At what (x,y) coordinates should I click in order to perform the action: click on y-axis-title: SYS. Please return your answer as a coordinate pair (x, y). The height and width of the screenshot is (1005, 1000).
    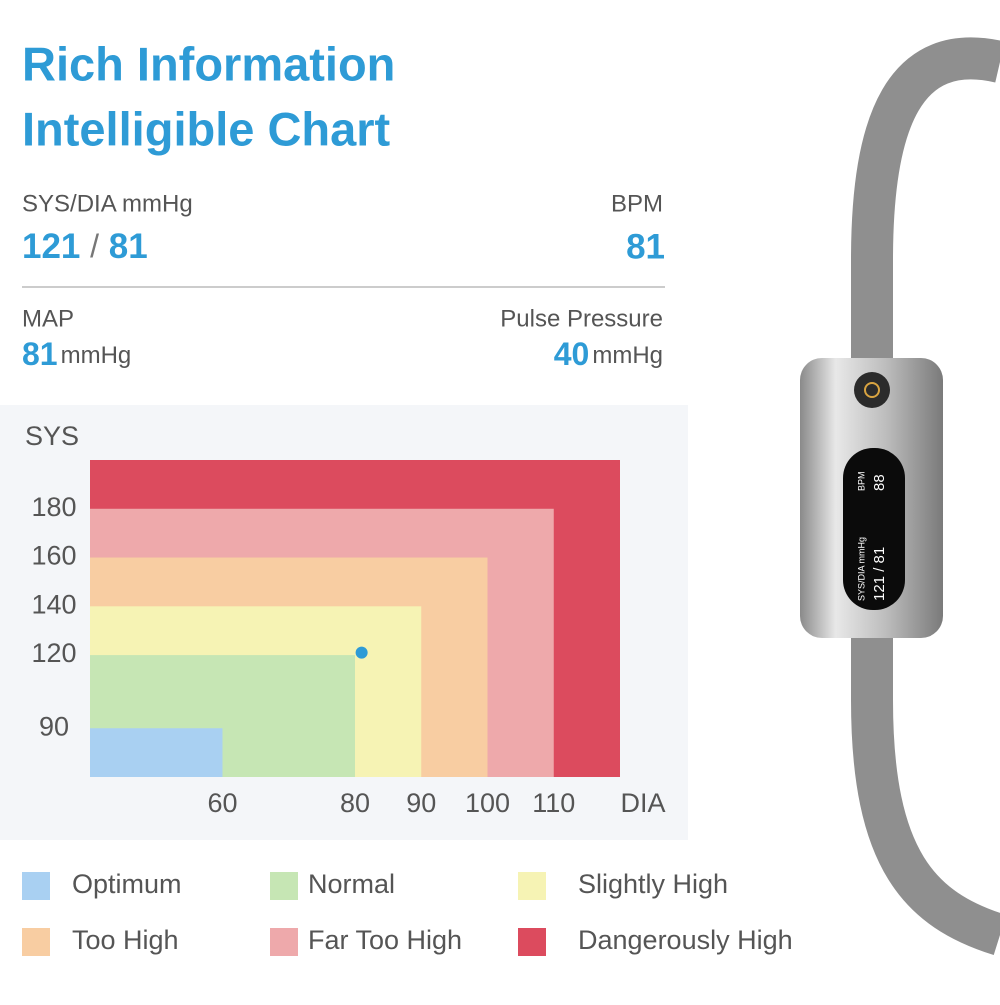
    Looking at the image, I should click on (52, 436).